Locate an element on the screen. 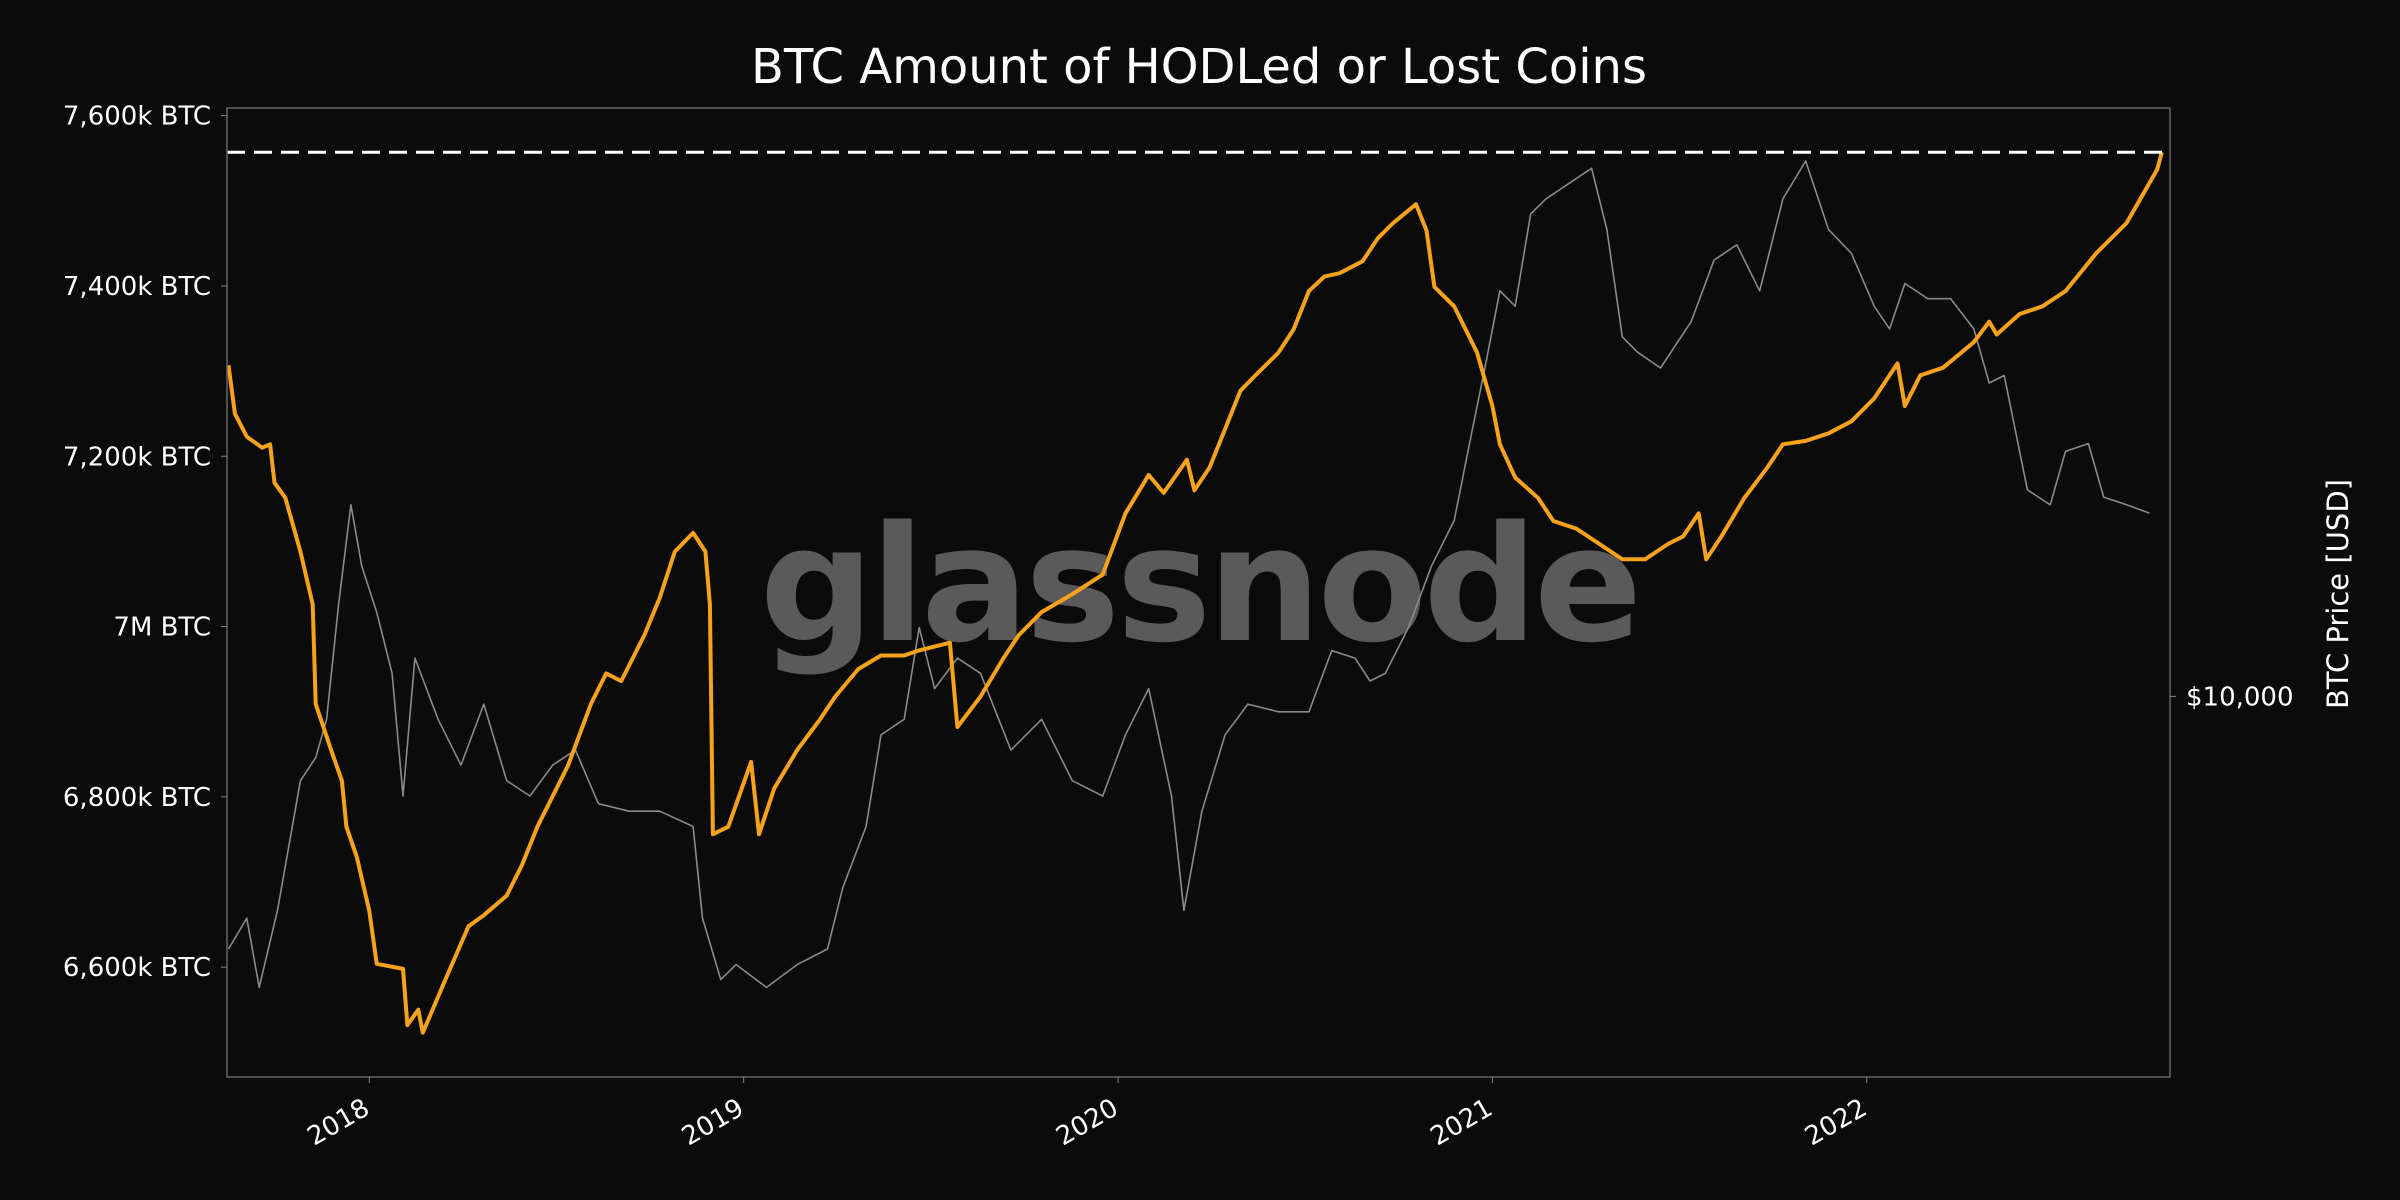  right-axis-label: BTC Price [USD] is located at coordinates (2338, 594).